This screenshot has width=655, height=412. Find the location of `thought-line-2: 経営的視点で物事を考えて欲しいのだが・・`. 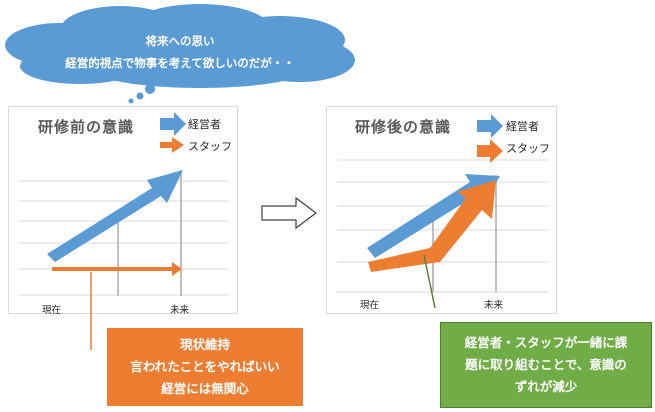

thought-line-2: 経営的視点で物事を考えて欲しいのだが・・ is located at coordinates (180, 63).